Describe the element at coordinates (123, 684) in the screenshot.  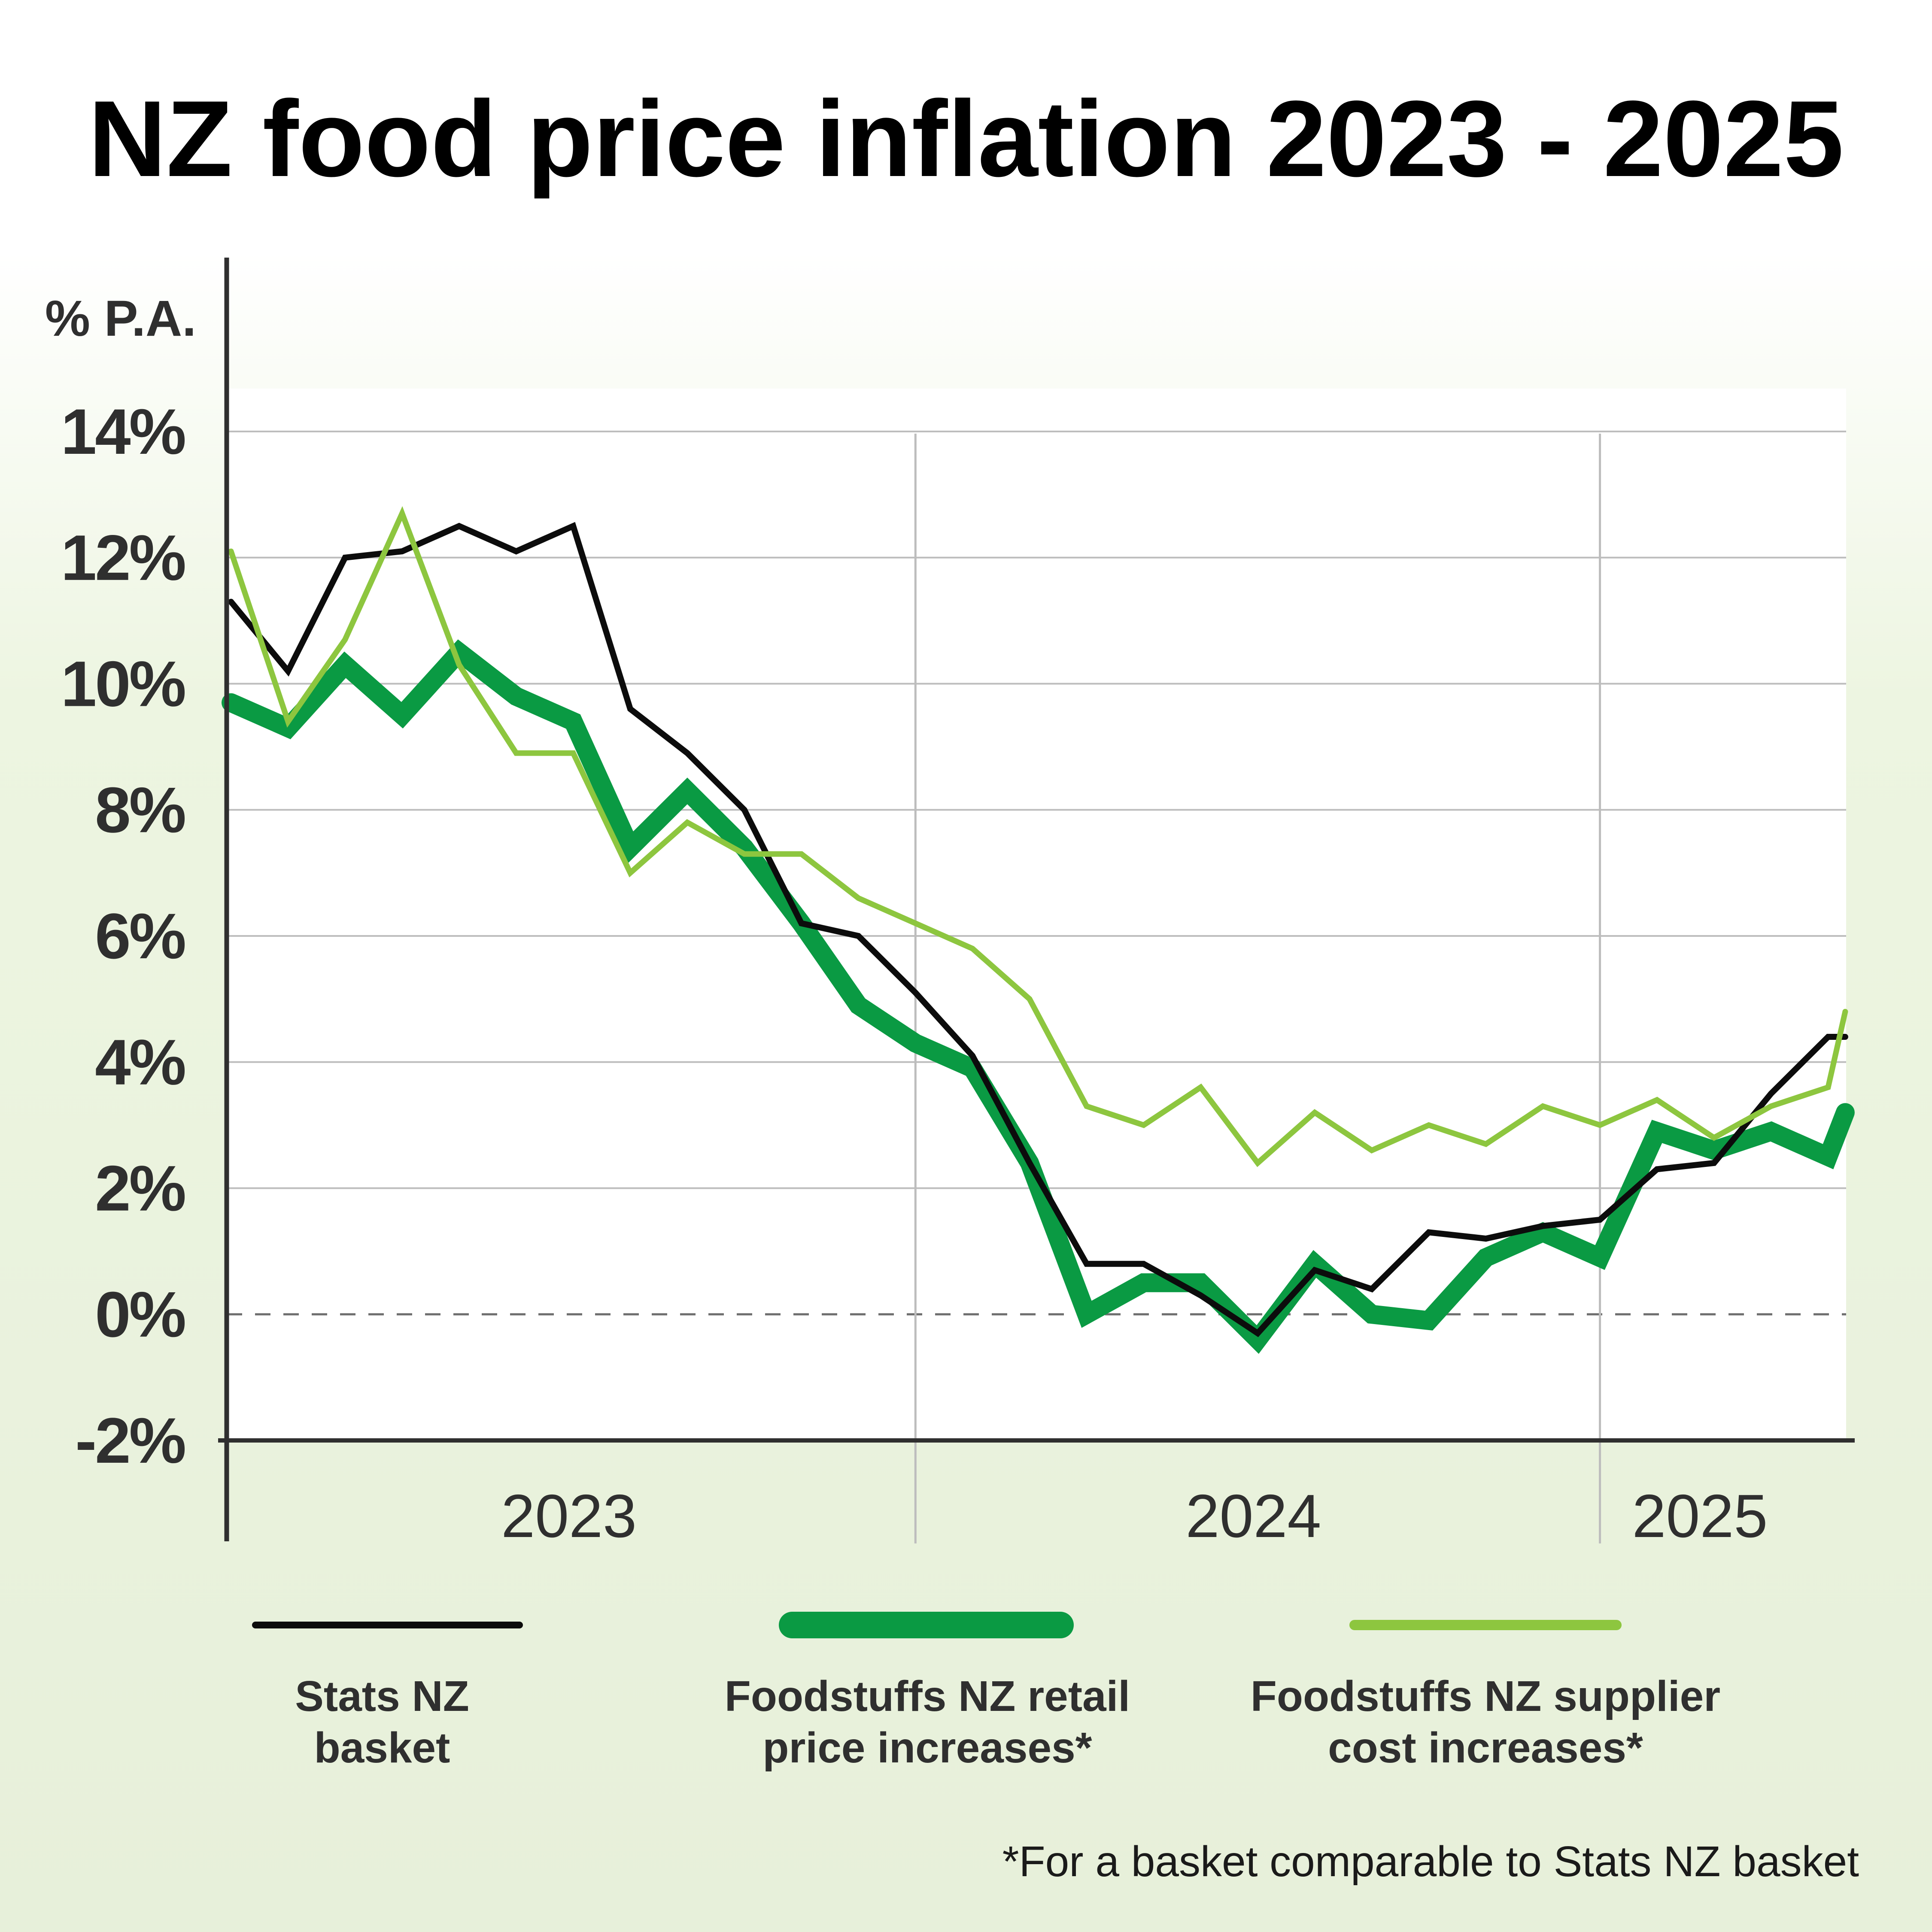
I see `y-tick-label: 10%` at that location.